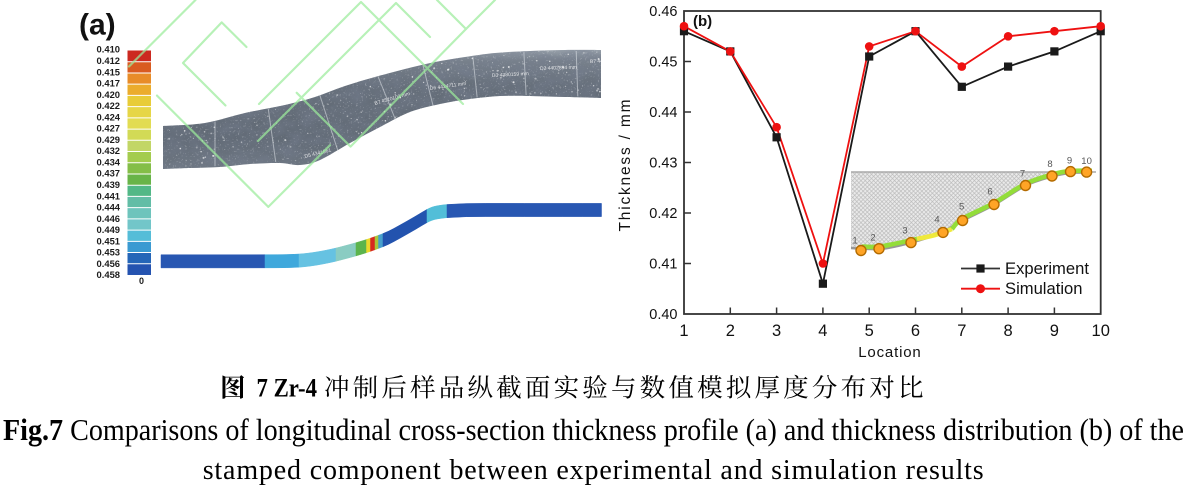  Describe the element at coordinates (108, 71) in the screenshot. I see `svg-text: 0.415` at that location.